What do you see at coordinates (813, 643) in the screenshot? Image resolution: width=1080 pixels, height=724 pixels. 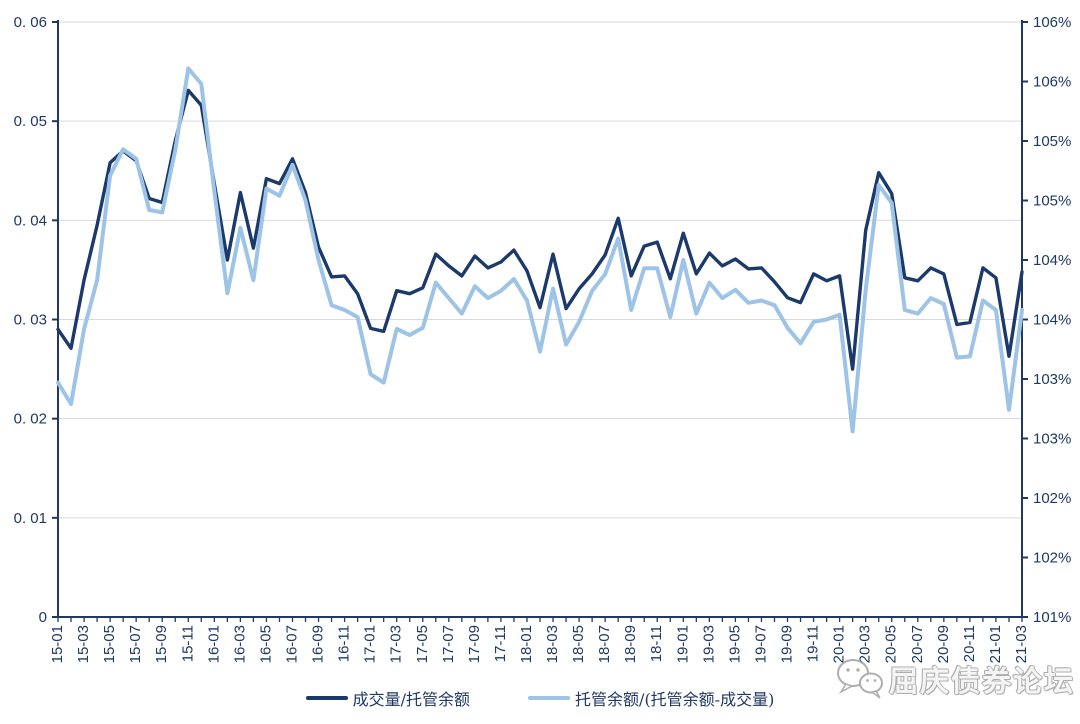 I see `svg-text: 19-11` at bounding box center [813, 643].